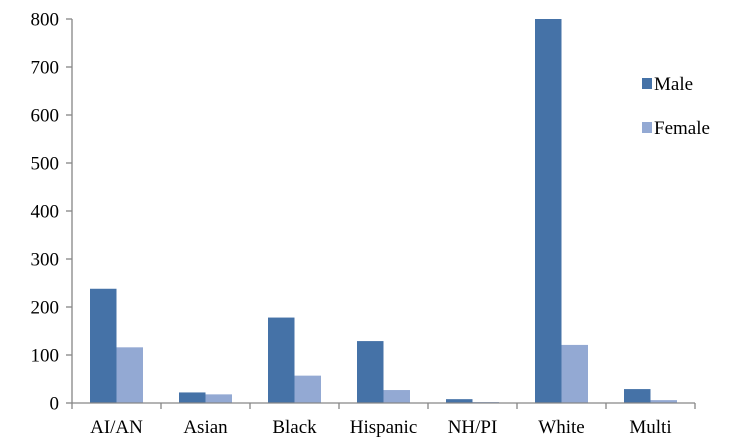 This screenshot has width=746, height=444. What do you see at coordinates (192, 397) in the screenshot?
I see `bar-male-asian` at bounding box center [192, 397].